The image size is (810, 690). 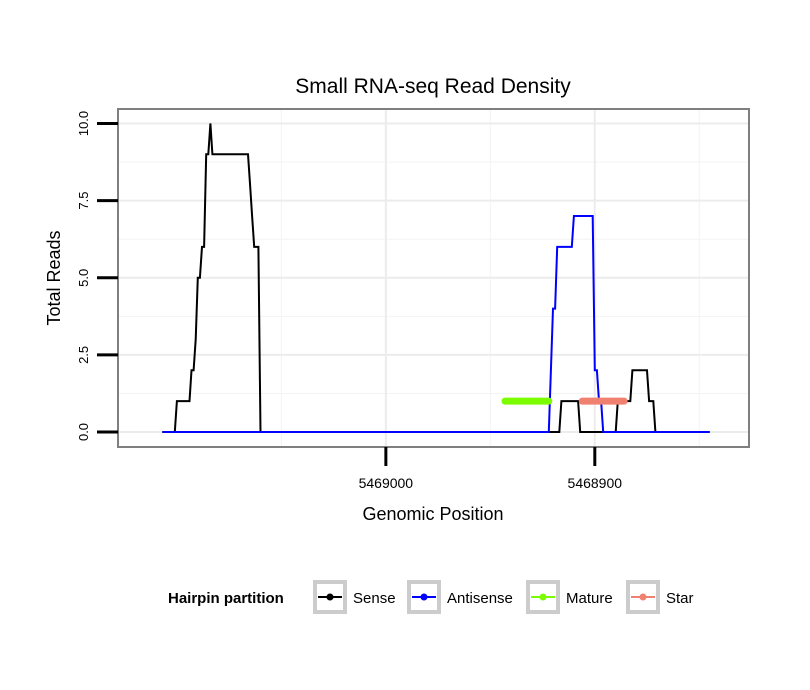 I want to click on chart-title: Small RNA-seq Read Density, so click(x=433, y=86).